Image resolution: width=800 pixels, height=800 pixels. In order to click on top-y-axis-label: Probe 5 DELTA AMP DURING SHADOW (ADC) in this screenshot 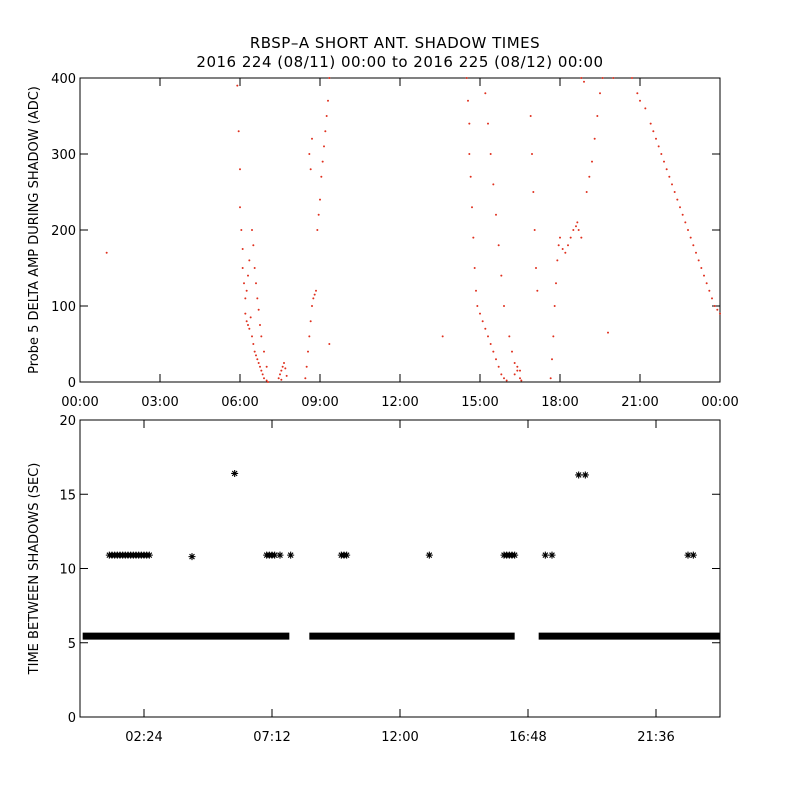, I will do `click(34, 230)`.